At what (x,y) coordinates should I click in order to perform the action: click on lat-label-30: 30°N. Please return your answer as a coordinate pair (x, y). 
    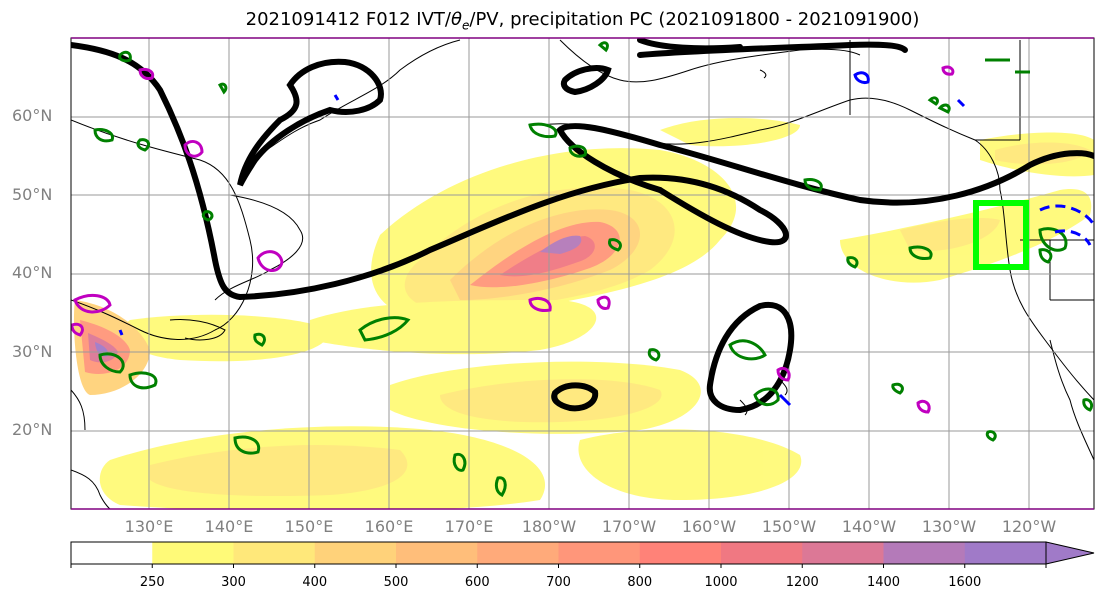
    Looking at the image, I should click on (32, 351).